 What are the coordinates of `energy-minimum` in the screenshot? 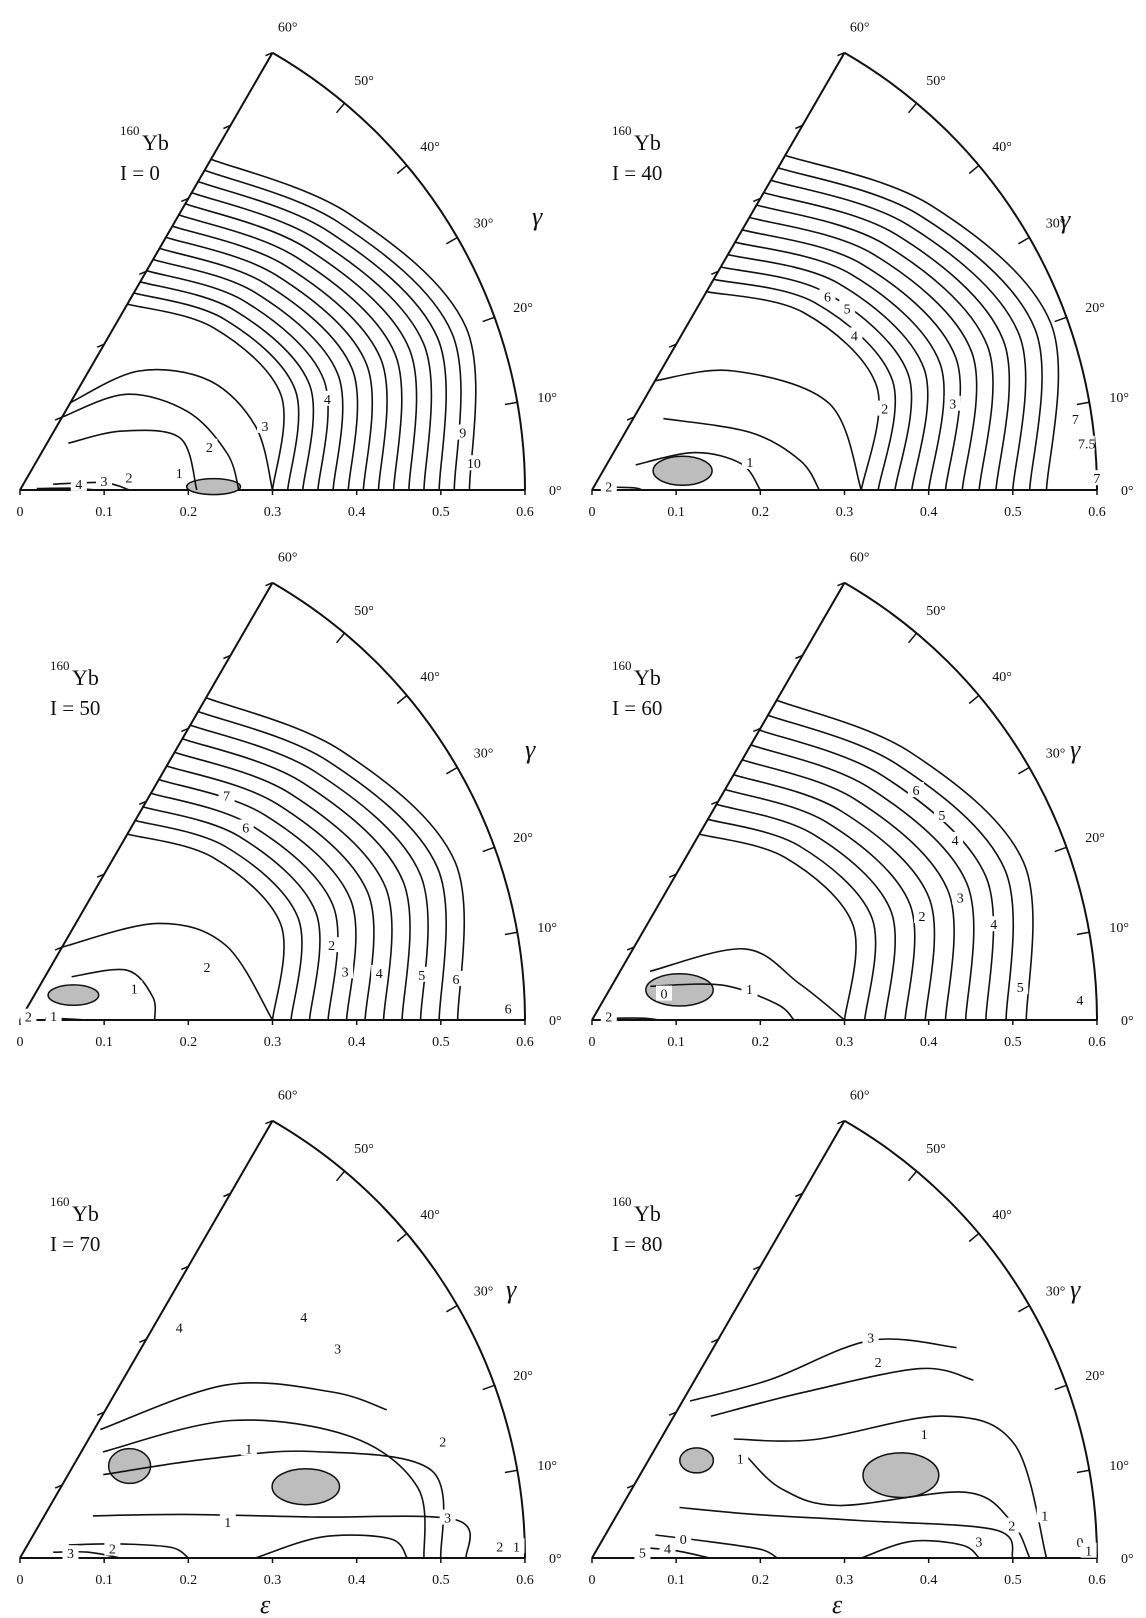 It's located at (679, 990).